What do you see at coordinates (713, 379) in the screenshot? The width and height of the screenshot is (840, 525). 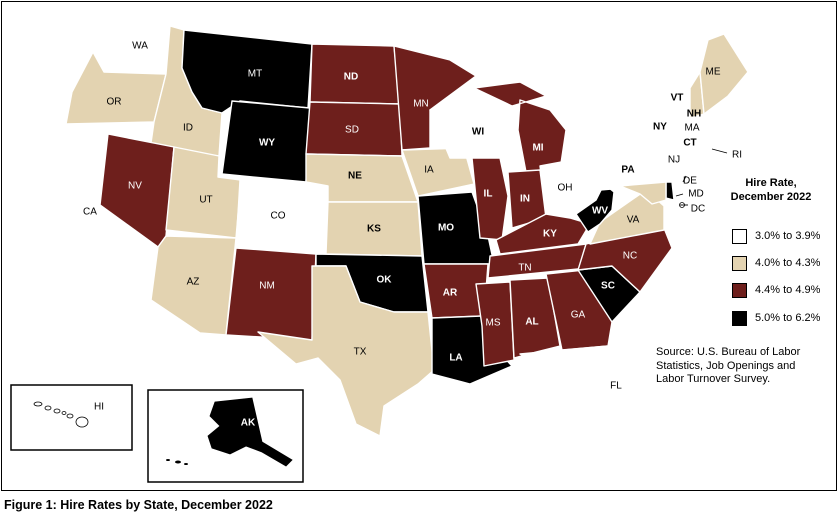 I see `source-line: Labor Turnover Survey.` at bounding box center [713, 379].